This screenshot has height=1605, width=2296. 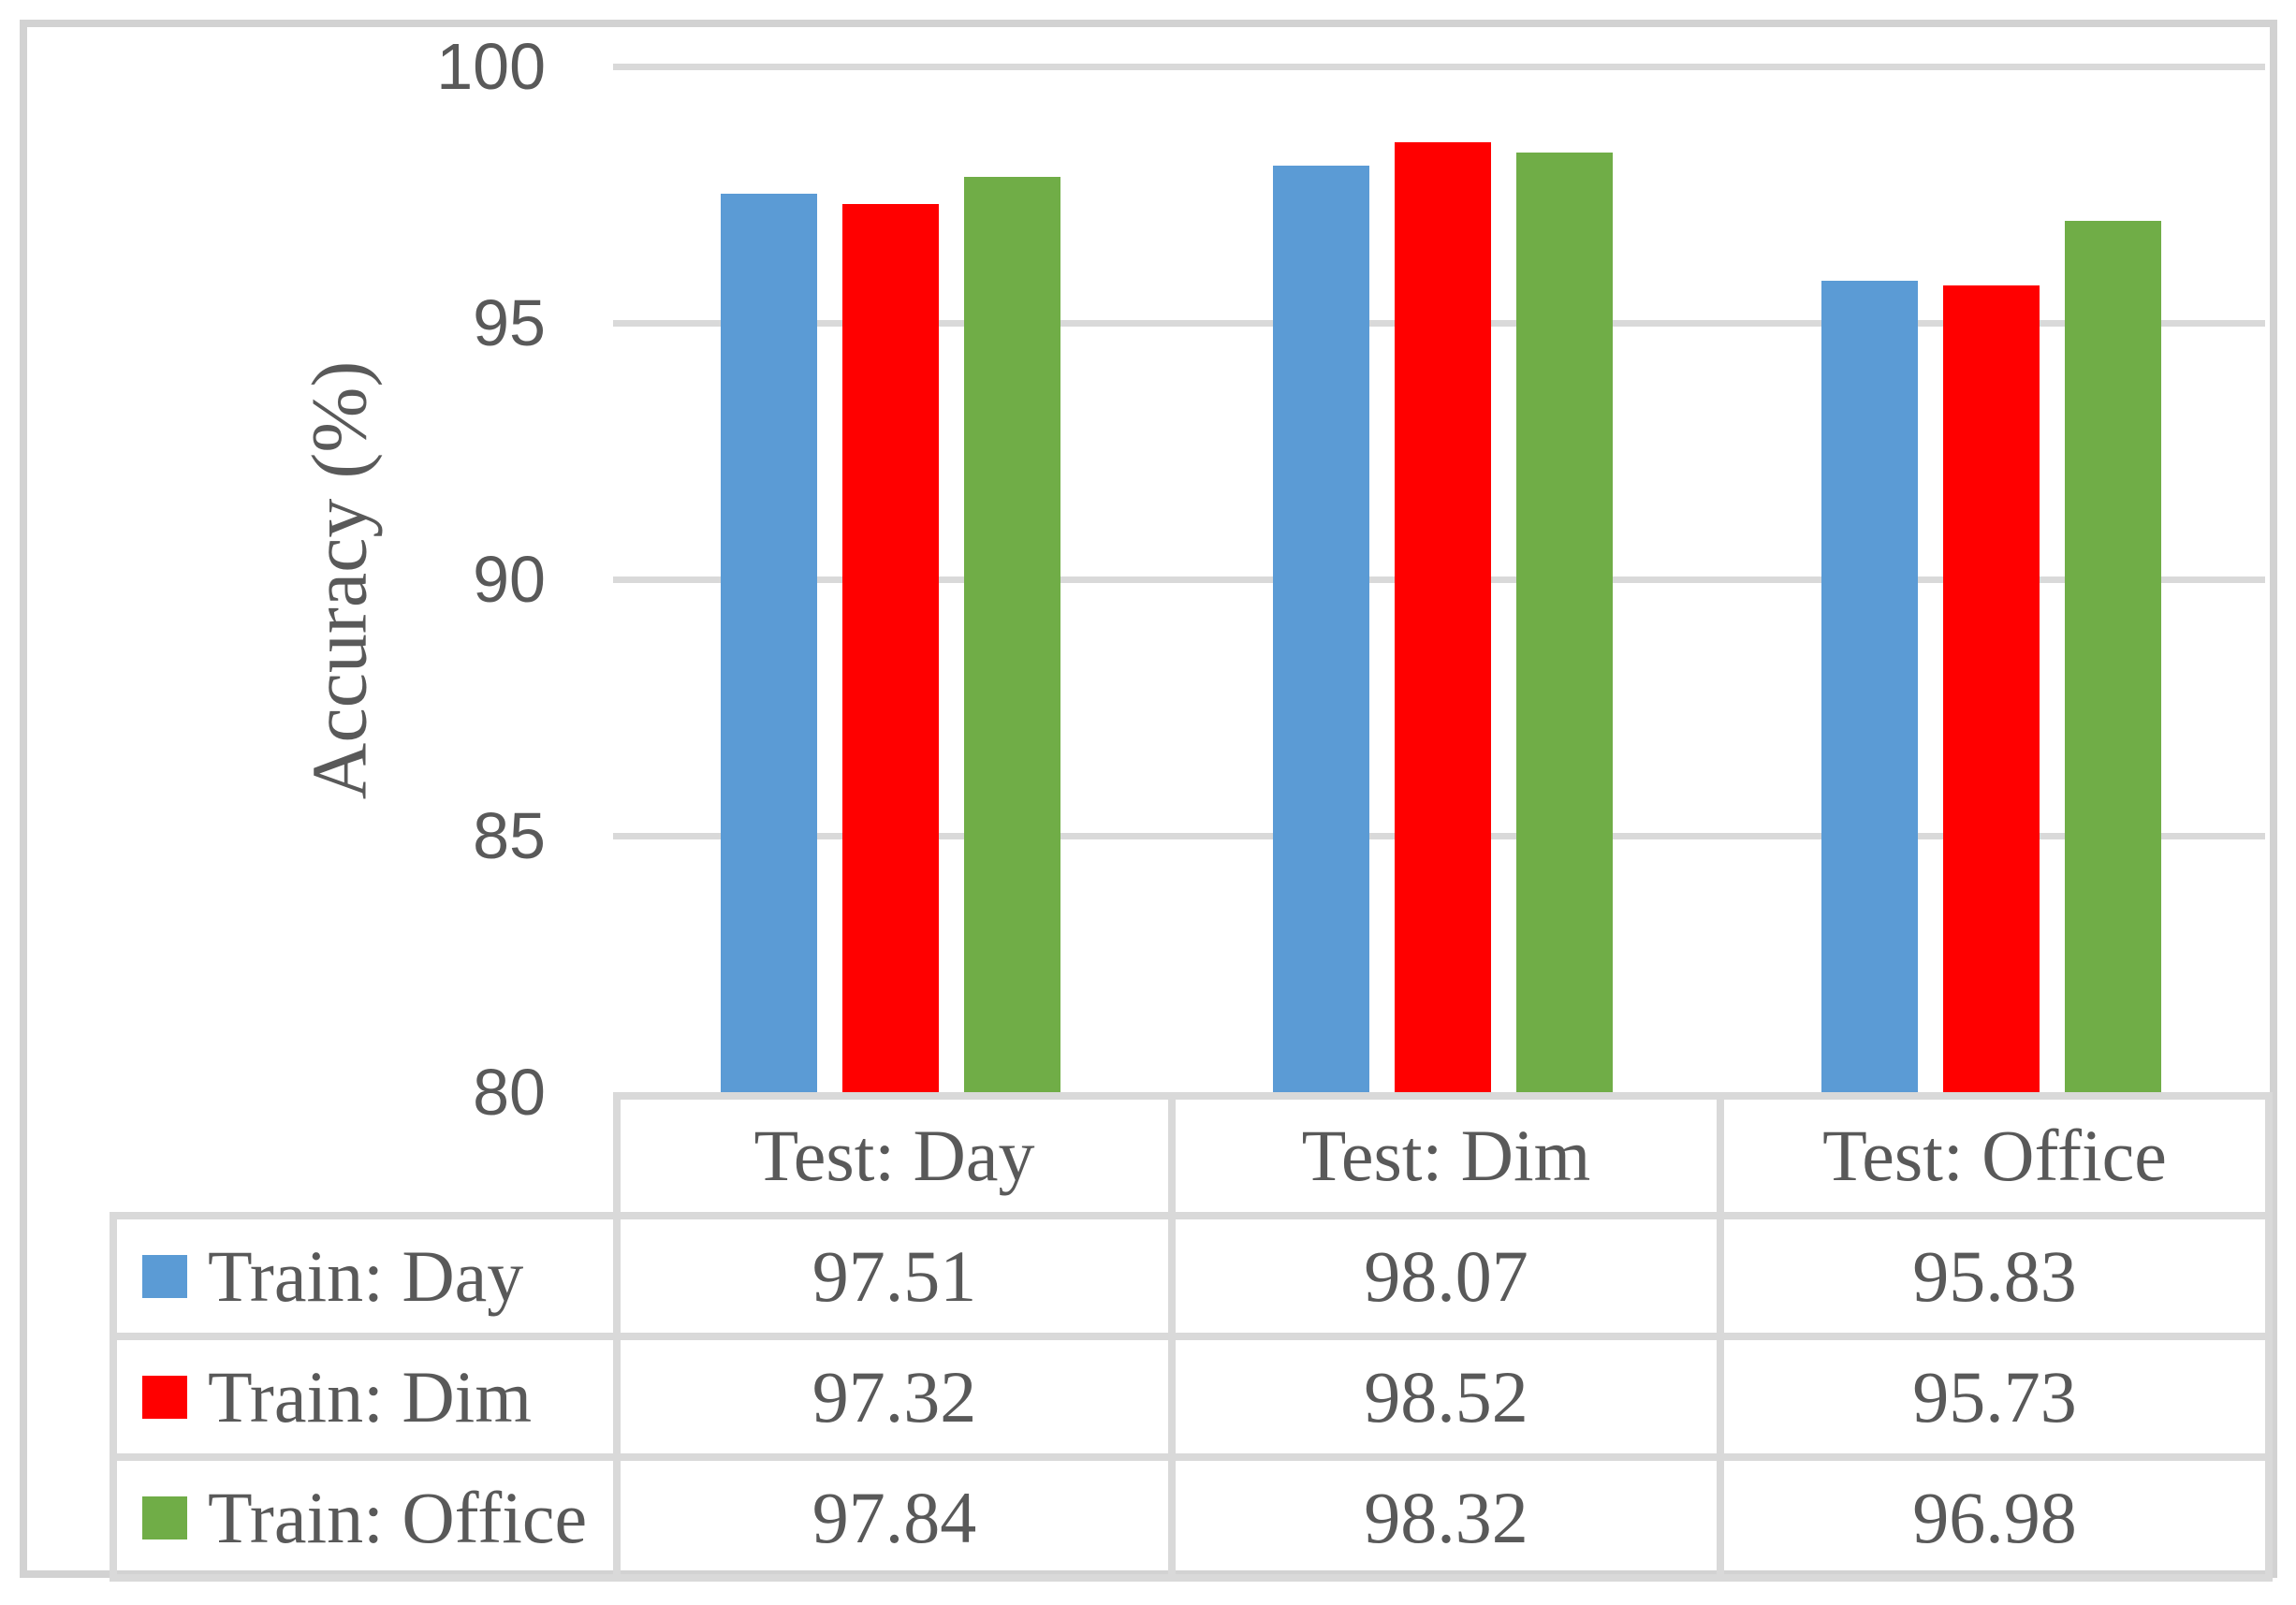 What do you see at coordinates (340, 580) in the screenshot?
I see `y-axis-title: Accuracy (%)` at bounding box center [340, 580].